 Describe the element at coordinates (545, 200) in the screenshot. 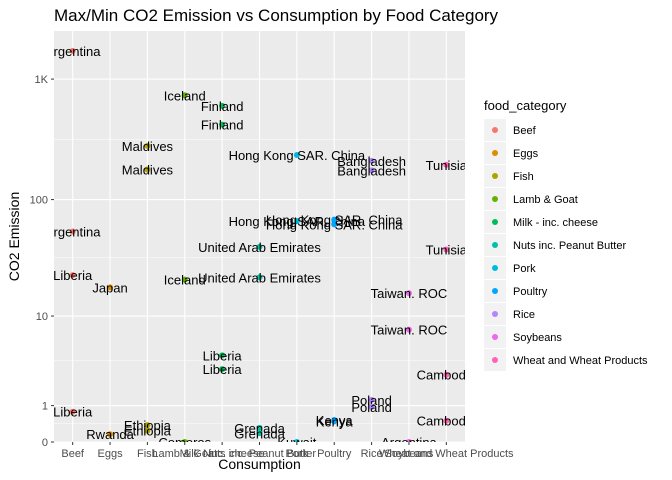

I see `legend-label: Lamb & Goat` at that location.